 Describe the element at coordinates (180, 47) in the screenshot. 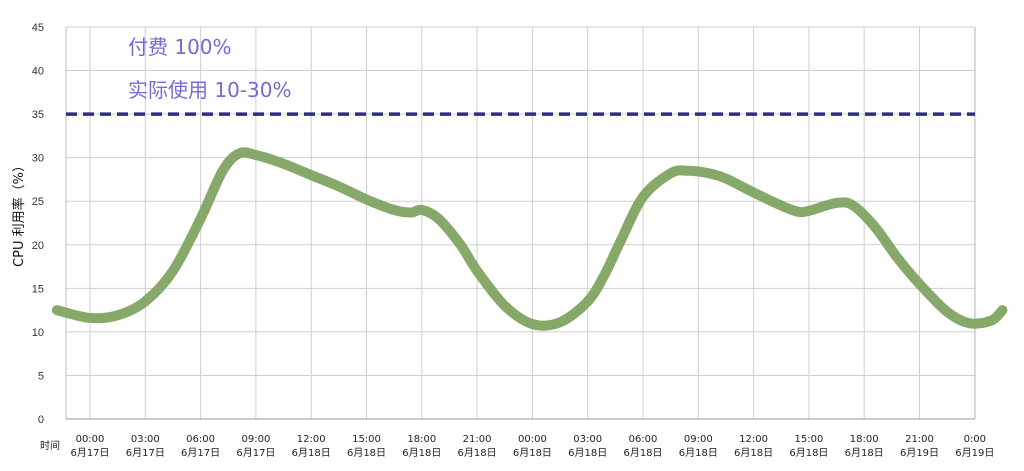

I see `annotation-paid: 付费 100%` at that location.